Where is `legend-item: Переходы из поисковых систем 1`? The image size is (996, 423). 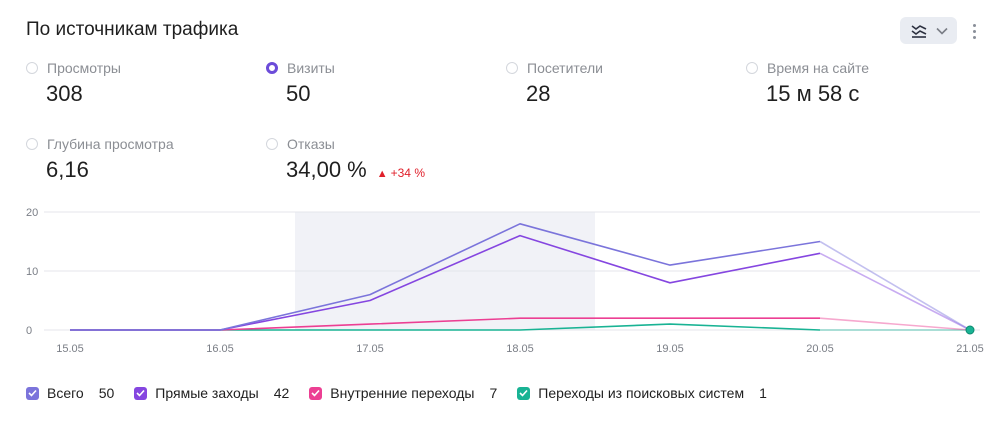
legend-item: Переходы из поисковых систем 1 is located at coordinates (642, 393).